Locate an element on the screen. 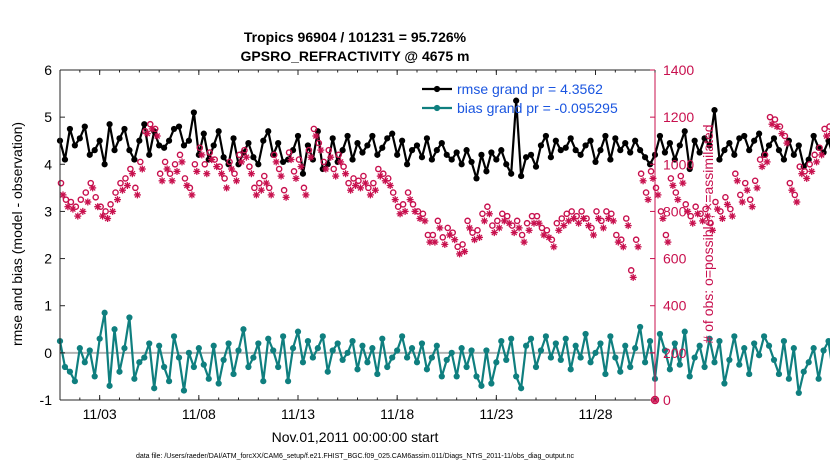  y2-tick-label: 800 is located at coordinates (675, 211).